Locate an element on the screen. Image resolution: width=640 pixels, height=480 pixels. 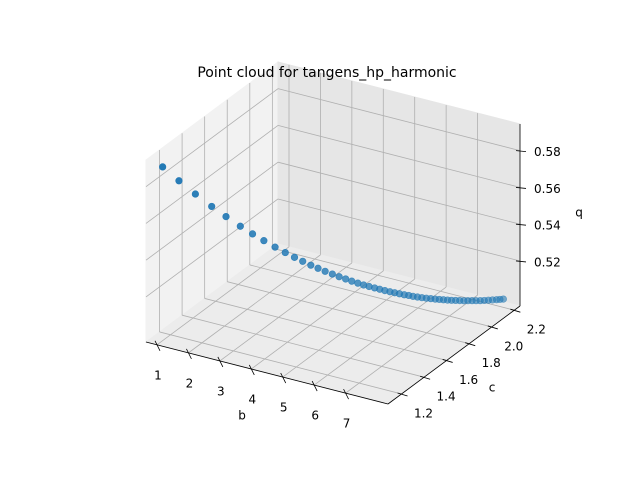
x-axis-label: b is located at coordinates (242, 416).